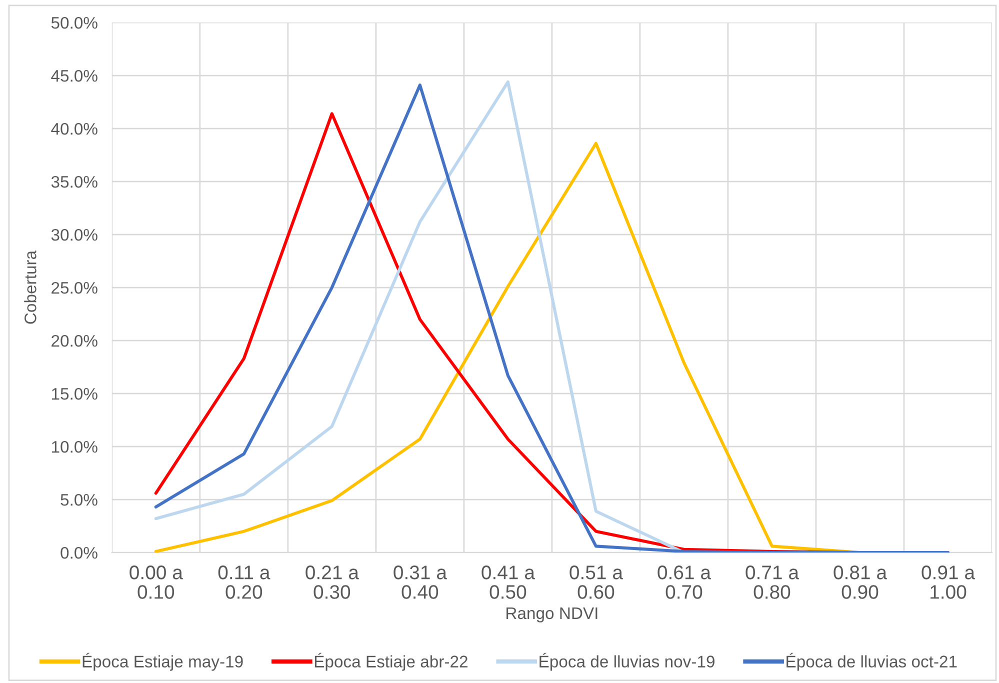 The image size is (999, 683). I want to click on x-tick-label: 0.31 a 0.40, so click(420, 582).